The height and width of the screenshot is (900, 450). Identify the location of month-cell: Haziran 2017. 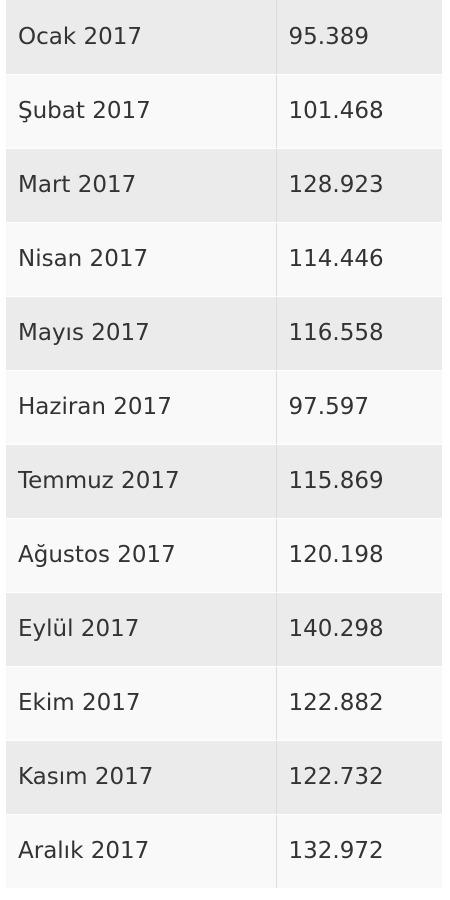
(141, 407).